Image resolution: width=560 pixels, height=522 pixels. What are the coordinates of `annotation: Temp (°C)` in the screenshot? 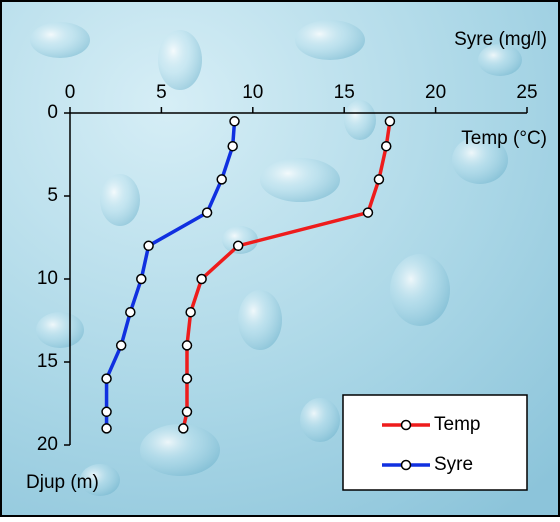 It's located at (504, 138).